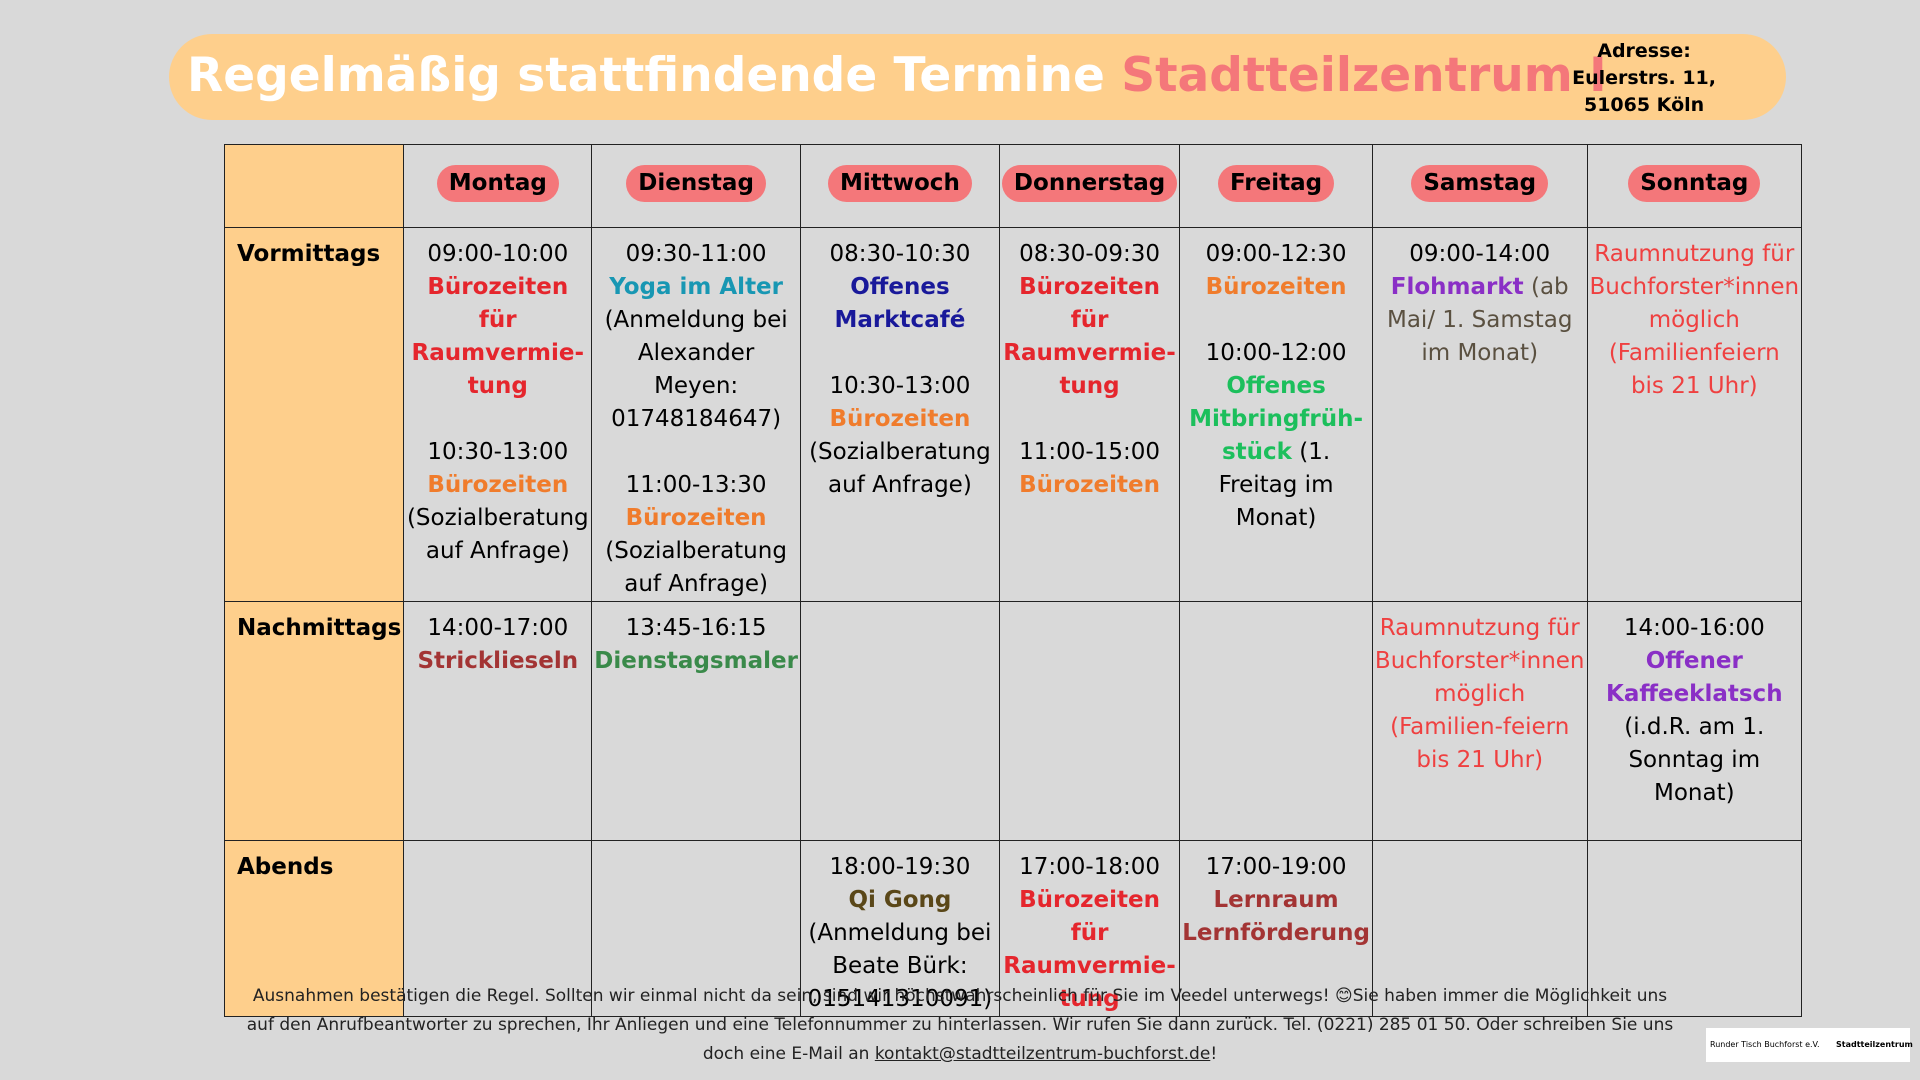 The image size is (1920, 1080). What do you see at coordinates (1694, 677) in the screenshot?
I see `event-title: Offener Kaffeeklatsch` at bounding box center [1694, 677].